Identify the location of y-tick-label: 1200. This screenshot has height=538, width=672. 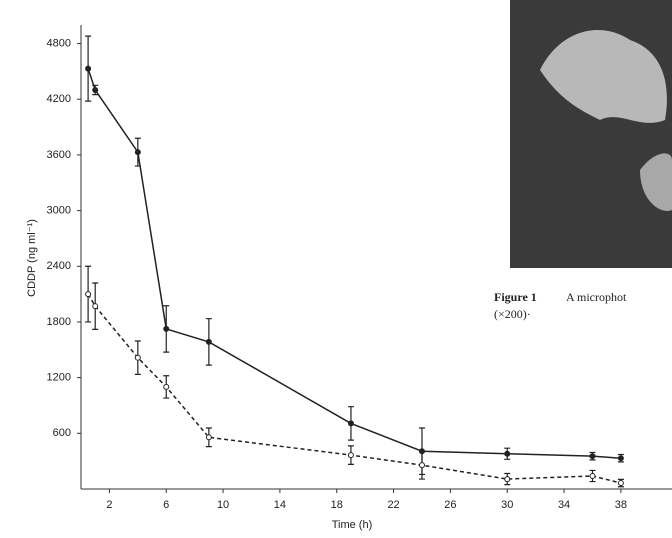
(59, 378).